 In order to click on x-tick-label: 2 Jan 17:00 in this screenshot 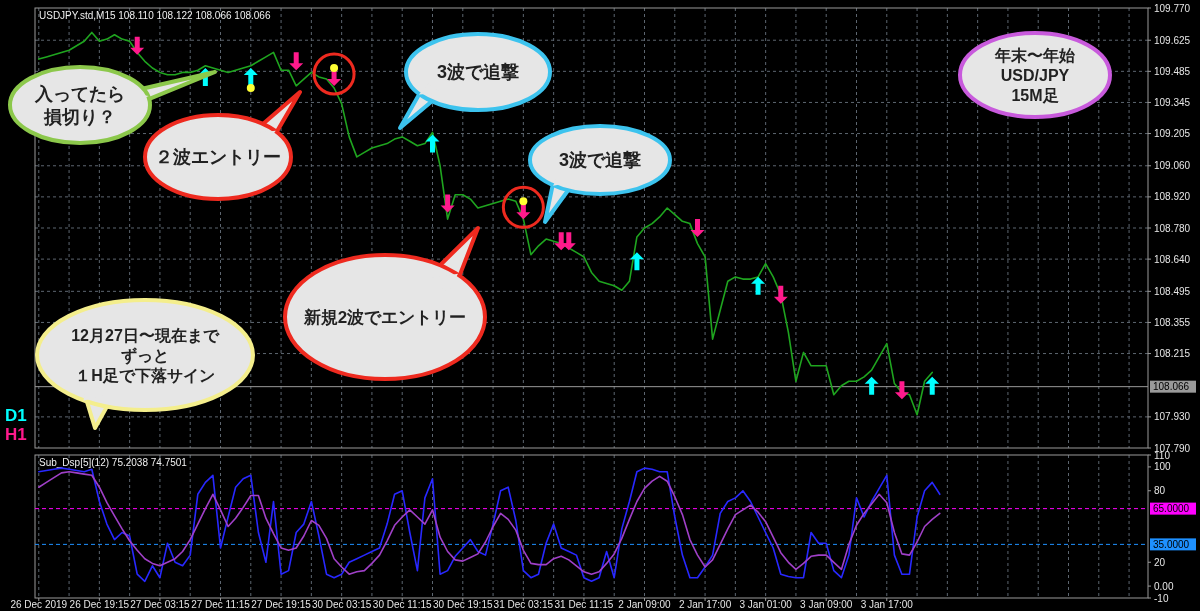, I will do `click(705, 604)`.